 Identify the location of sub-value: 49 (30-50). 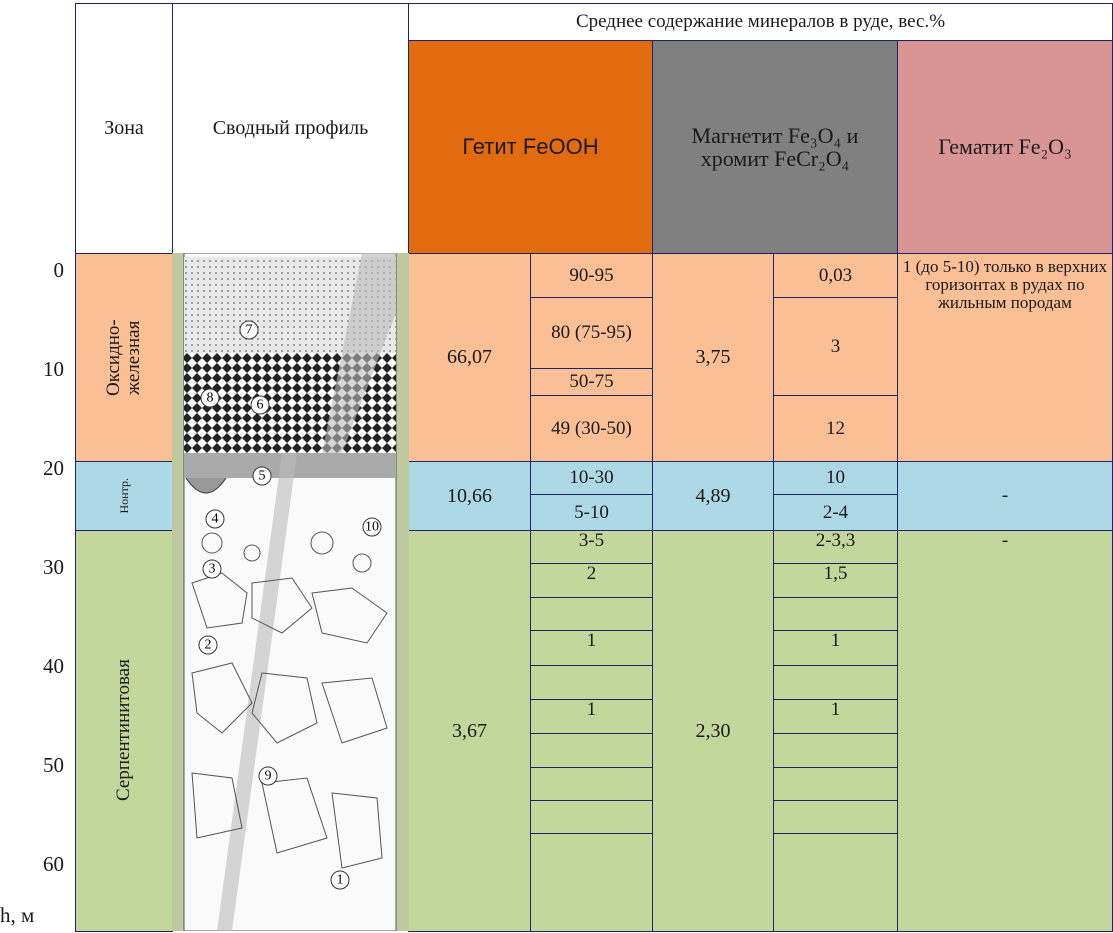
(591, 428).